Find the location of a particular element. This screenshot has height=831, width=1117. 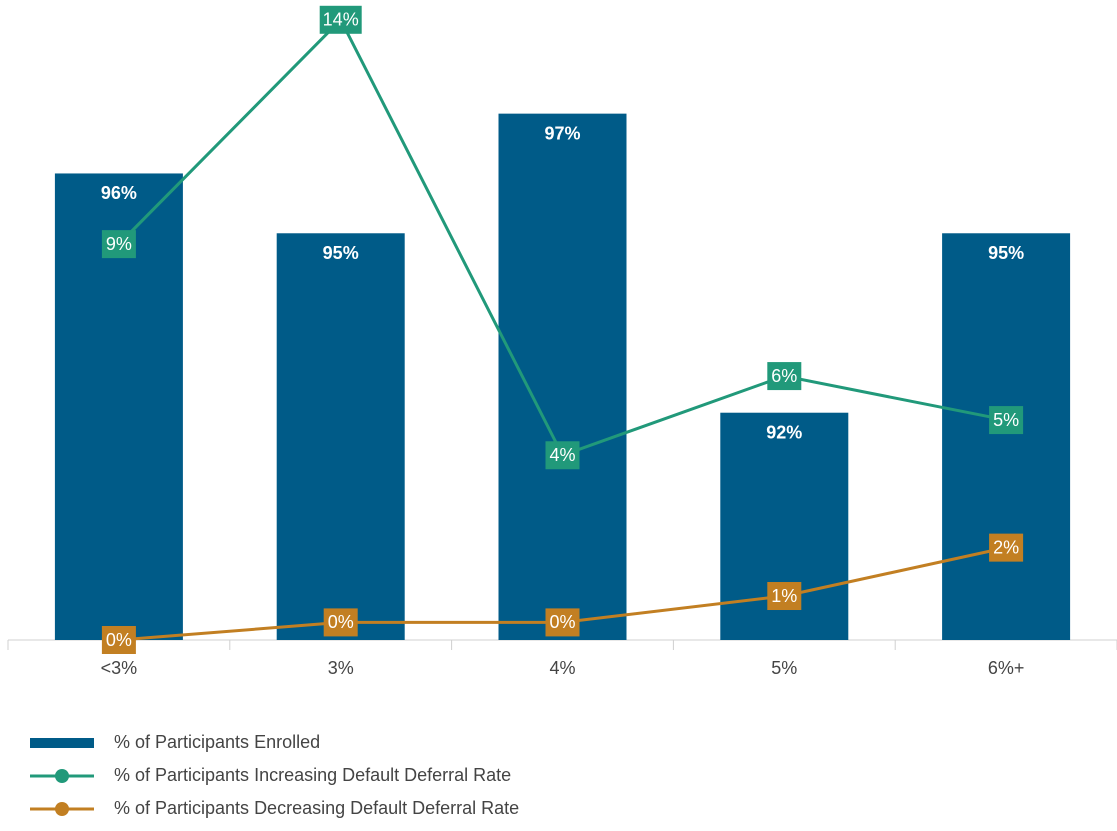

legend-swatch is located at coordinates (62, 743).